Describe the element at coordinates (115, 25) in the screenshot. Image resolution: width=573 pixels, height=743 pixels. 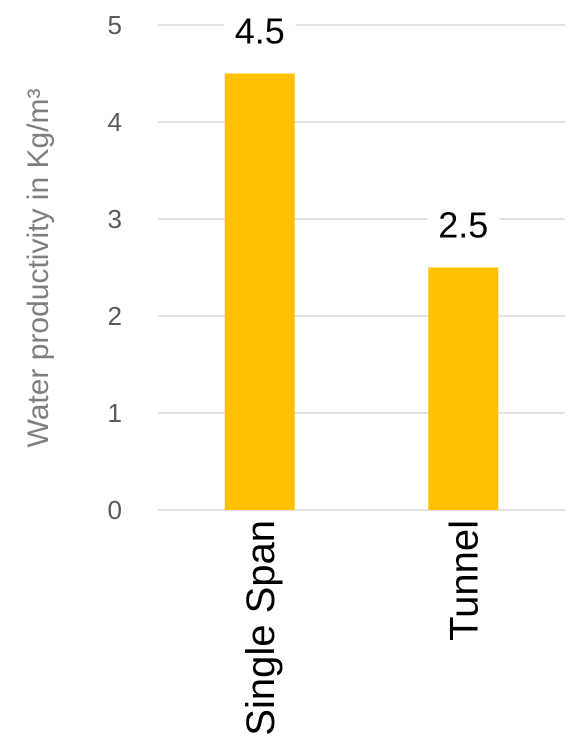
I see `y-tick-label: 5` at that location.